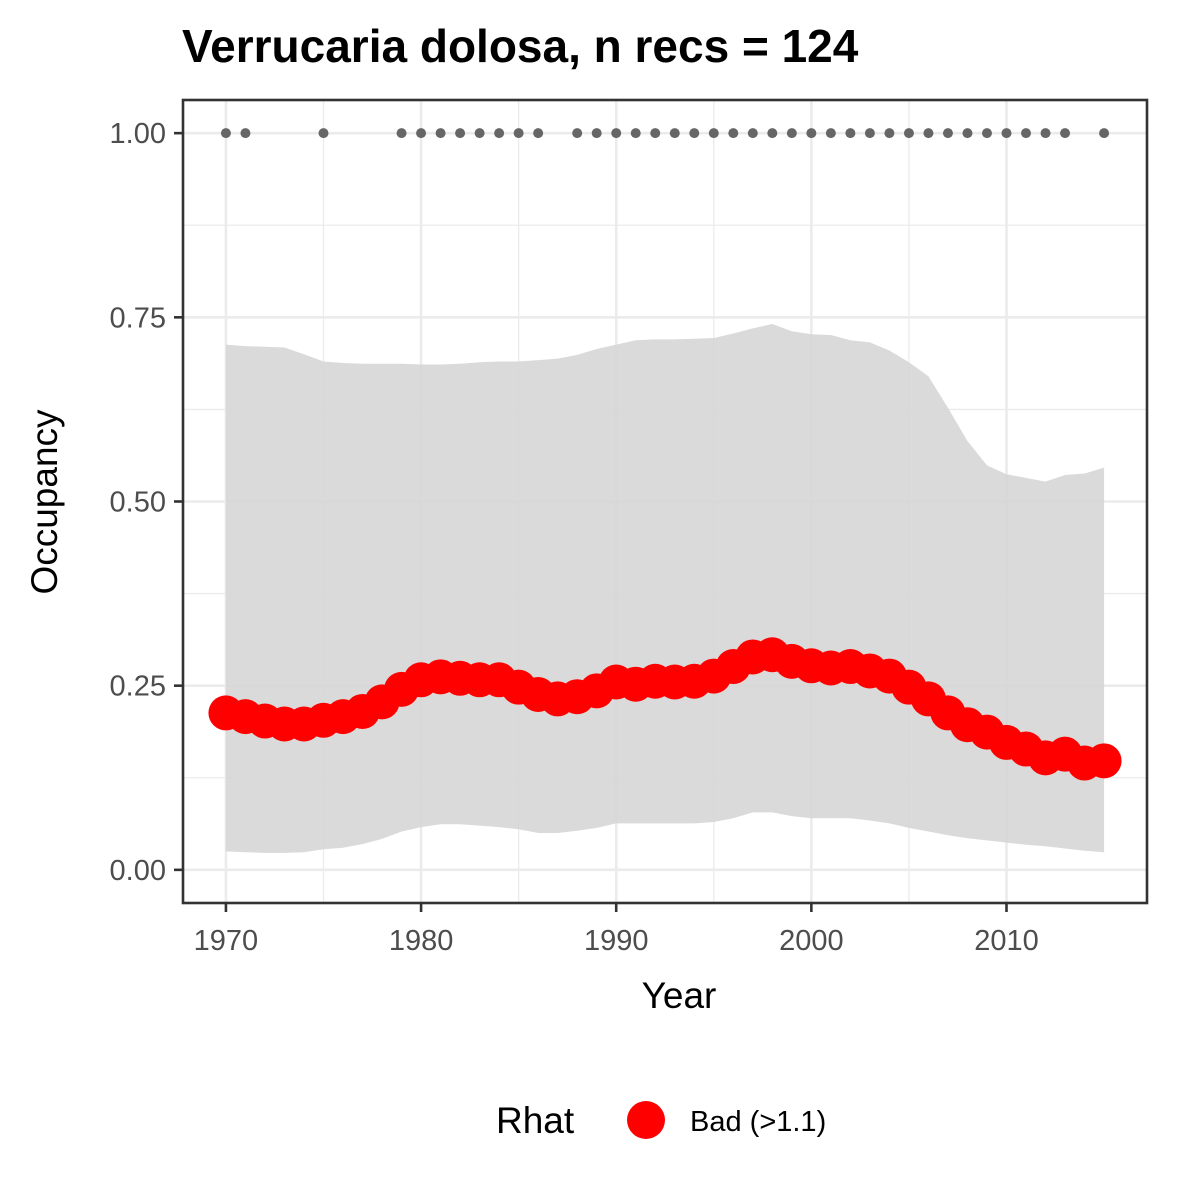  I want to click on x-tick-label: 2000, so click(811, 941).